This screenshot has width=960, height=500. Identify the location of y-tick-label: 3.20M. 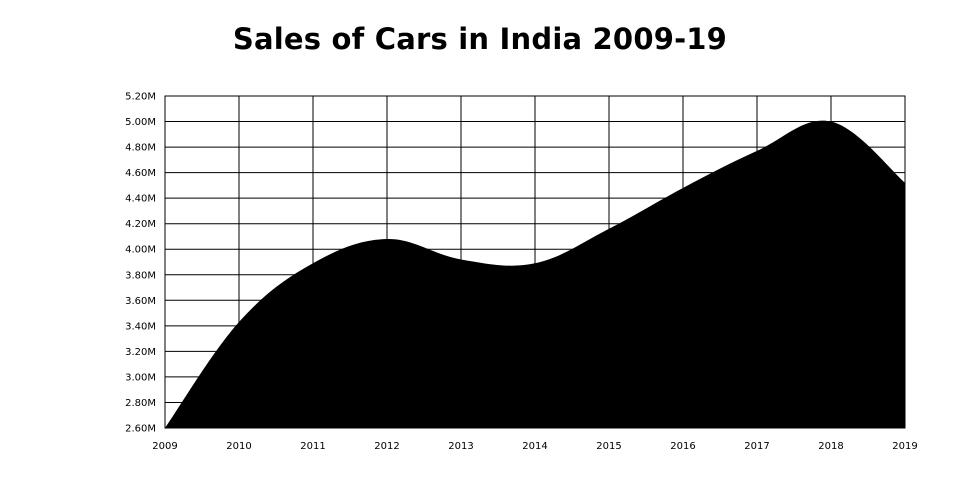
(140, 352).